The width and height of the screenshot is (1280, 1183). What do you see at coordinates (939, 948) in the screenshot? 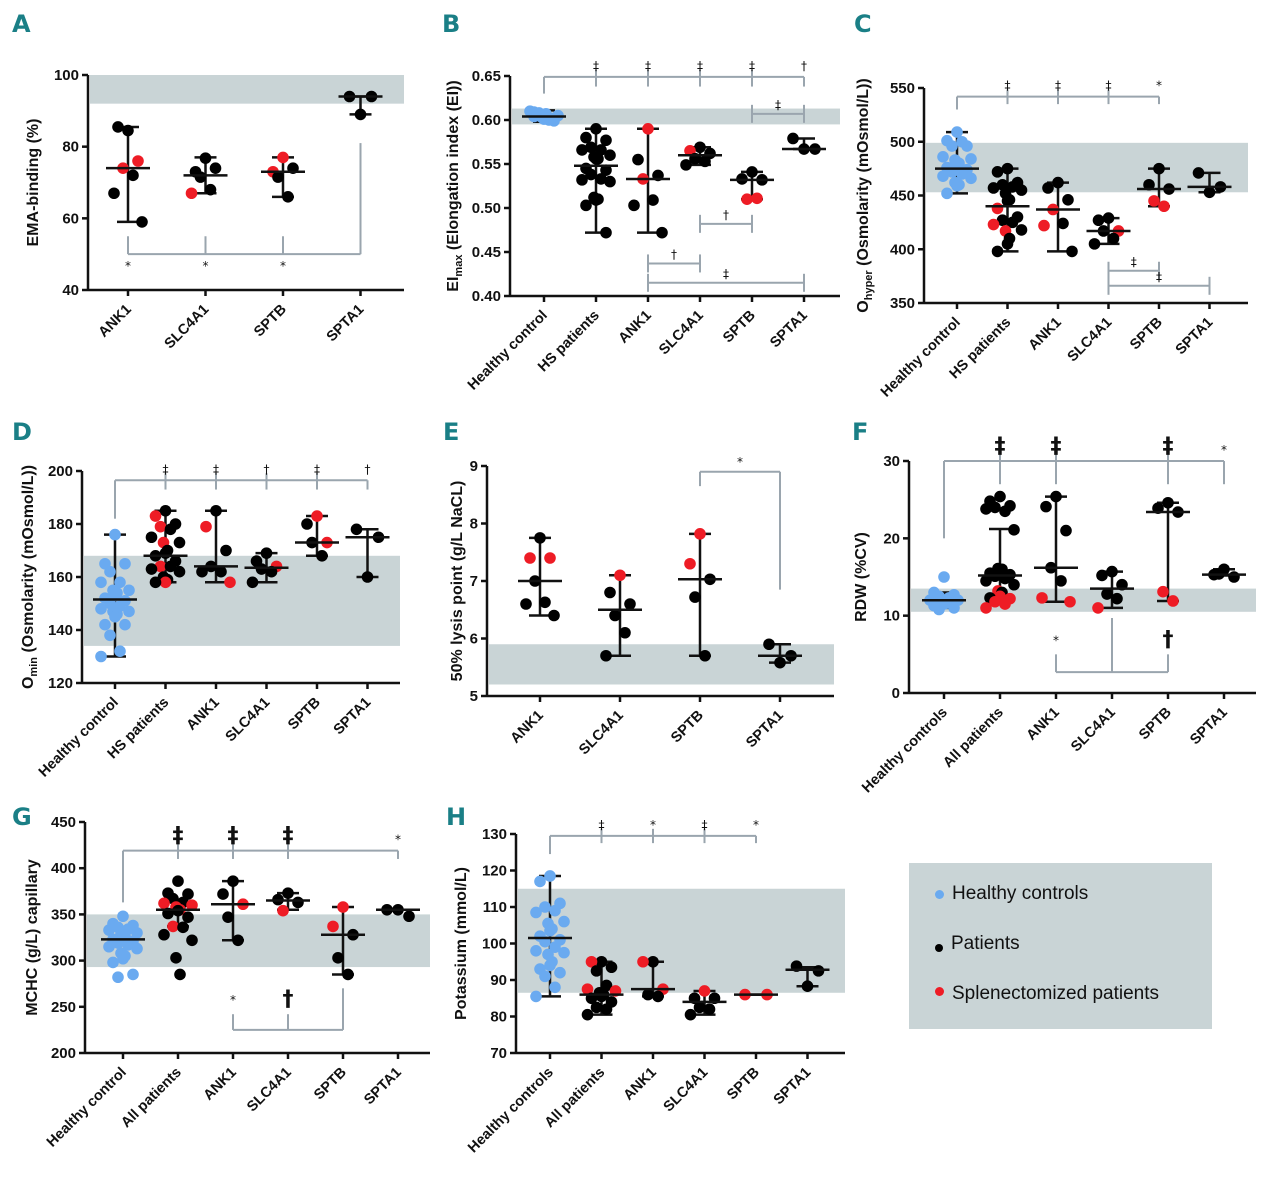
I see `legend-patient-dot-icon` at bounding box center [939, 948].